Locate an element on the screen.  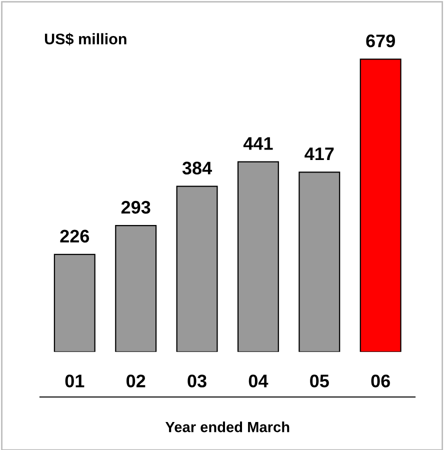
data-label: 293 is located at coordinates (135, 207).